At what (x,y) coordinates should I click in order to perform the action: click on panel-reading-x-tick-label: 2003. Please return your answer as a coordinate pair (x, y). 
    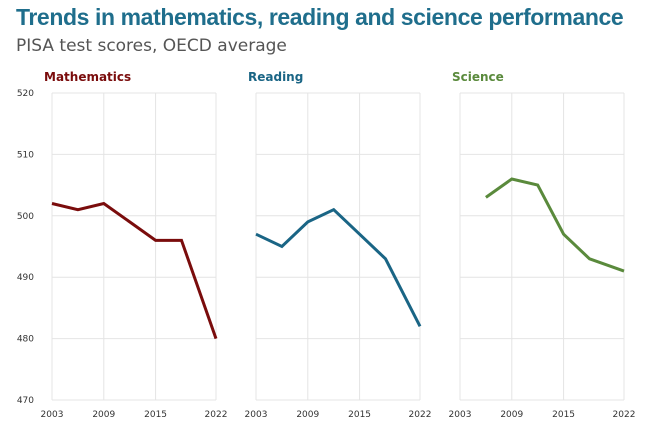
    Looking at the image, I should click on (256, 415).